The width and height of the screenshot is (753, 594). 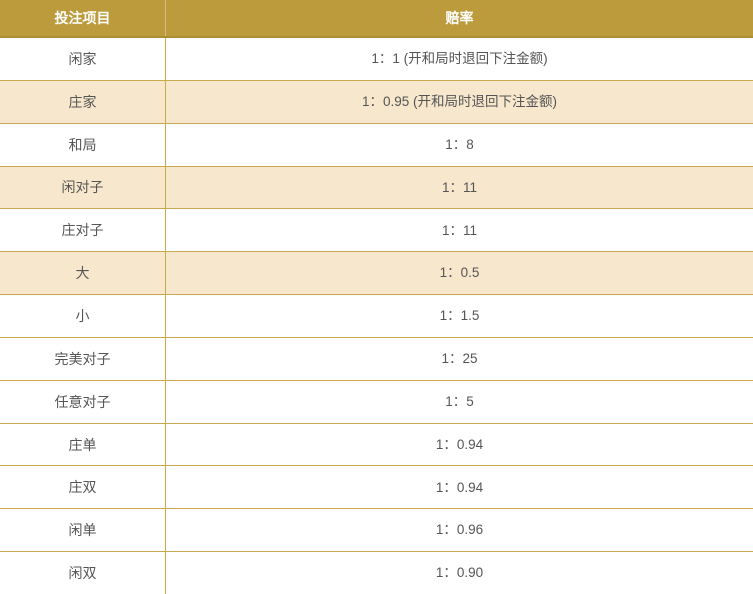 I want to click on table-row-banker: 庄家 1：0.95 (开和局时退回下注金额), so click(x=376, y=101).